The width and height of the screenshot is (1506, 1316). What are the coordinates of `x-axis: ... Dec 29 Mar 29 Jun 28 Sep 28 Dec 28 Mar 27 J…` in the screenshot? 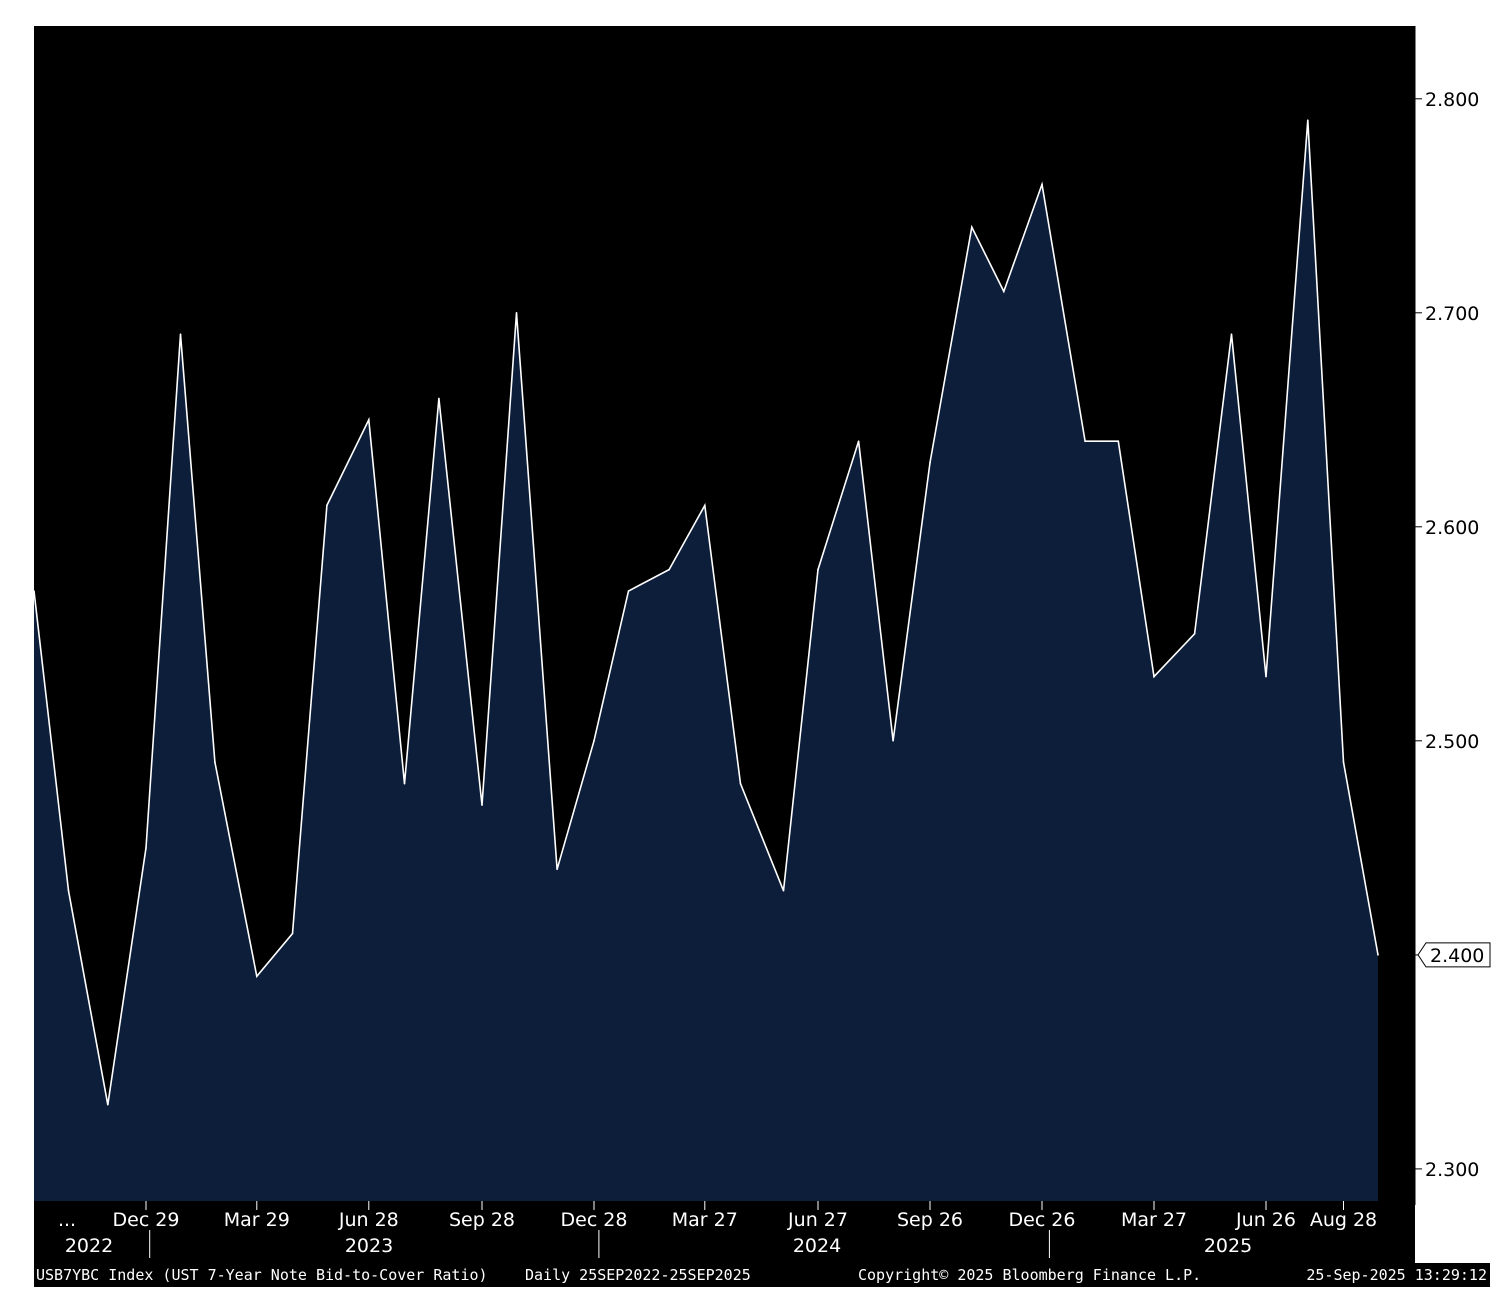 It's located at (717, 1229).